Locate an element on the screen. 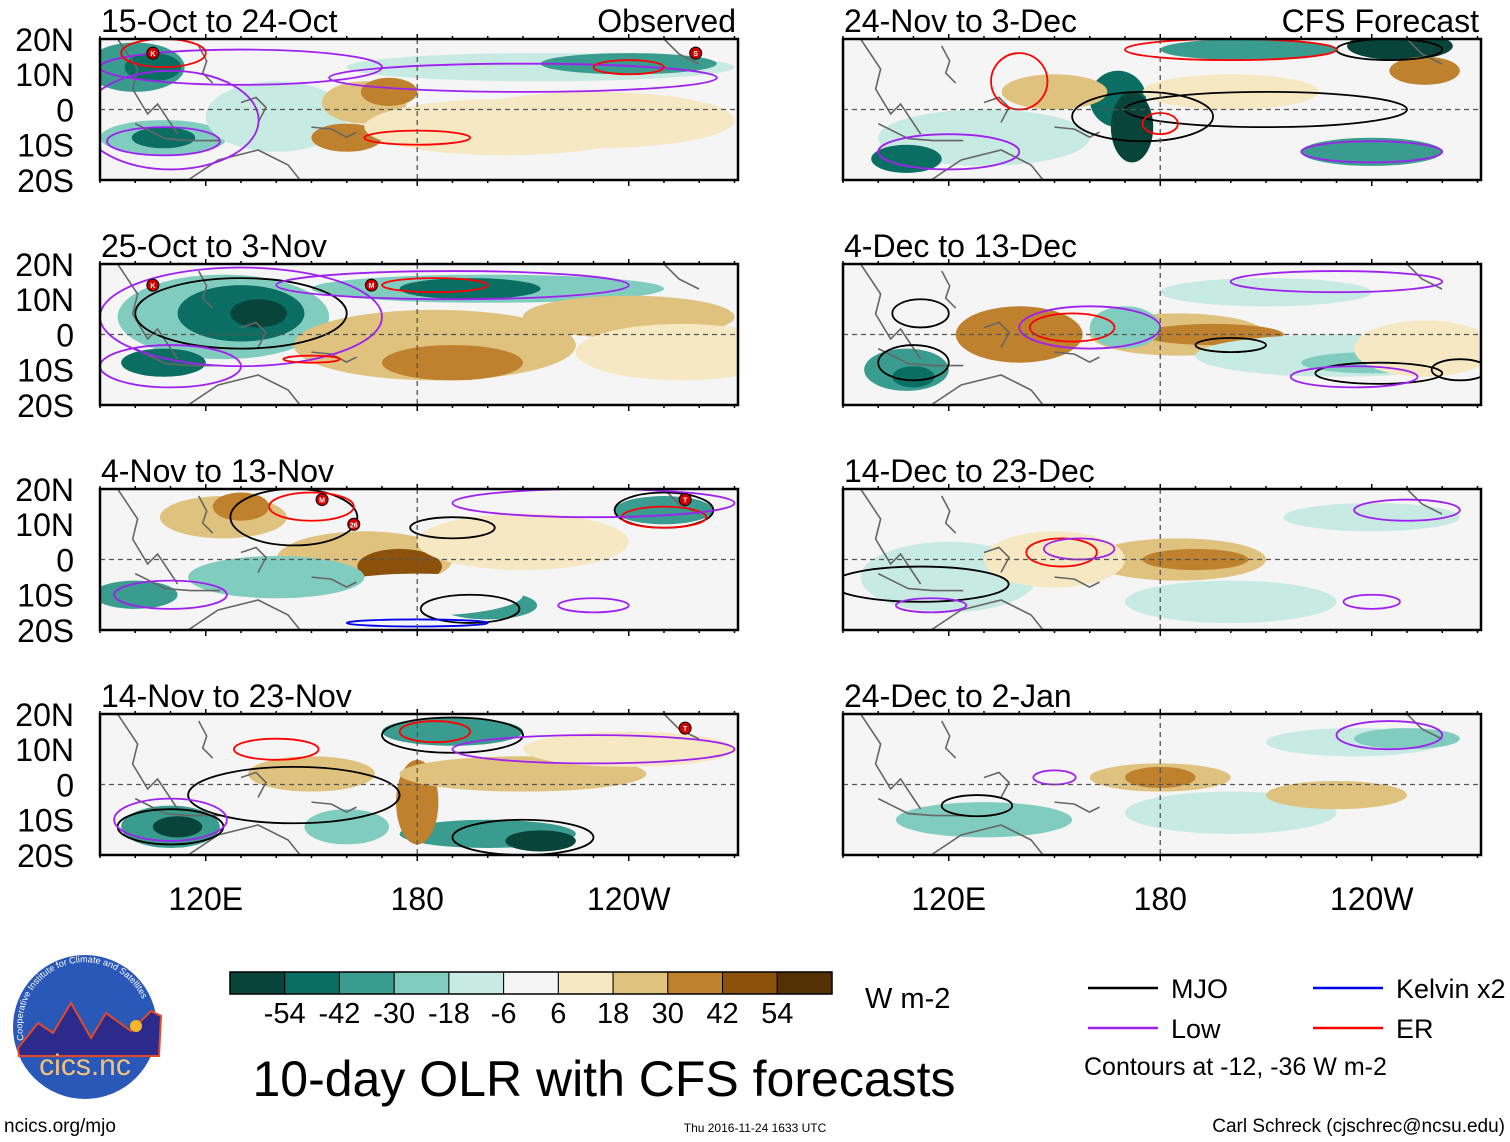 This screenshot has width=1510, height=1142. map-panel-forecast-2: 4-Dec to 13-Dec is located at coordinates (1162, 319).